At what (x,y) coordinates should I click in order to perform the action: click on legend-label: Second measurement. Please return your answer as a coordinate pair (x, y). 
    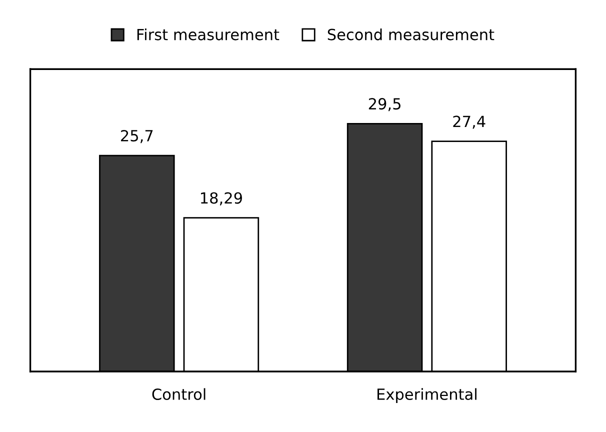
    Looking at the image, I should click on (411, 34).